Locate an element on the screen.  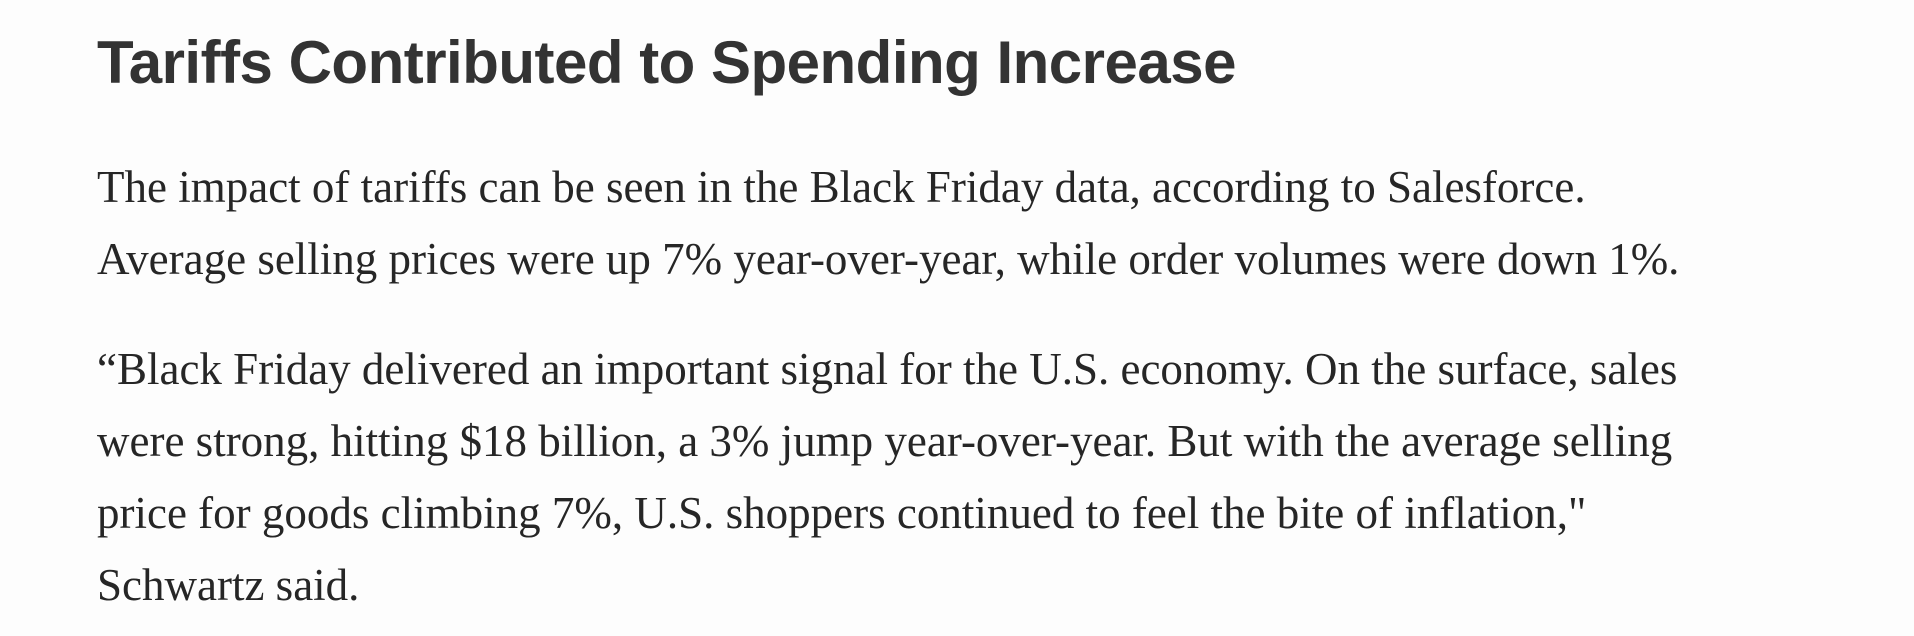
paragraph-line: Schwartz said. is located at coordinates (228, 585).